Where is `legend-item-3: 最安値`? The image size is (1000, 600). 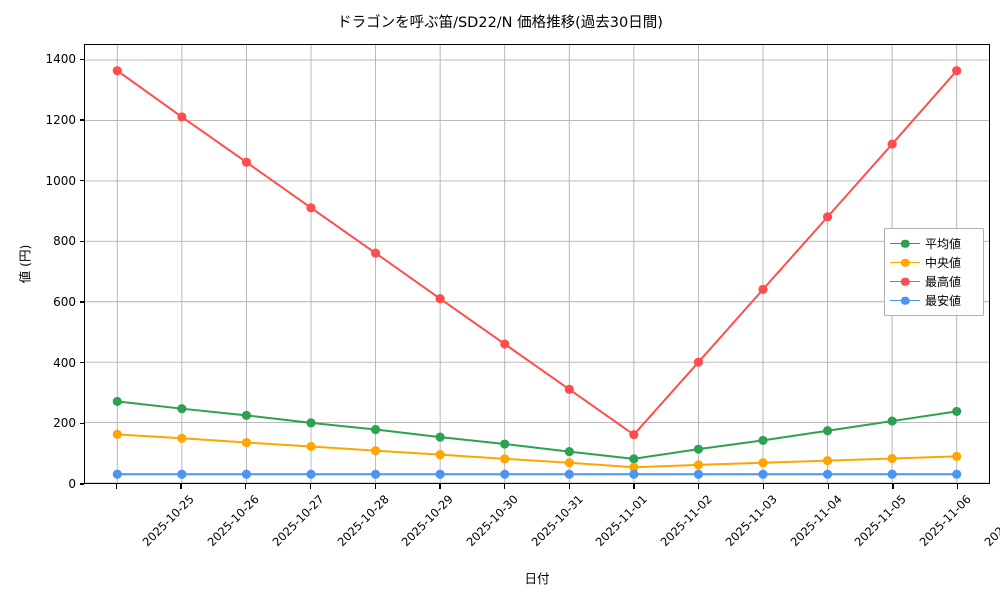 legend-item-3: 最安値 is located at coordinates (933, 300).